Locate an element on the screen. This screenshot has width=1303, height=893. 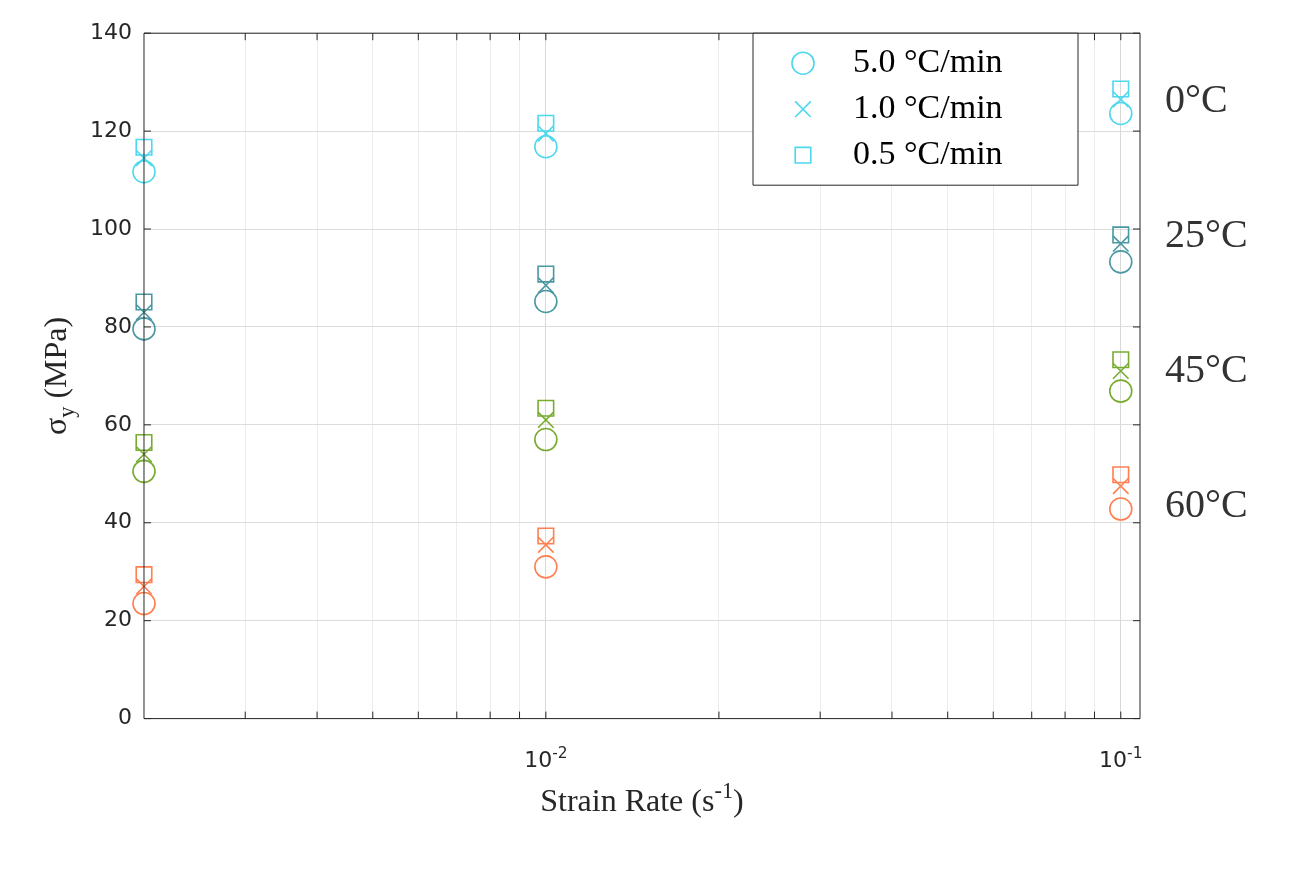
legend-label: 1.0 °C/min is located at coordinates (928, 107).